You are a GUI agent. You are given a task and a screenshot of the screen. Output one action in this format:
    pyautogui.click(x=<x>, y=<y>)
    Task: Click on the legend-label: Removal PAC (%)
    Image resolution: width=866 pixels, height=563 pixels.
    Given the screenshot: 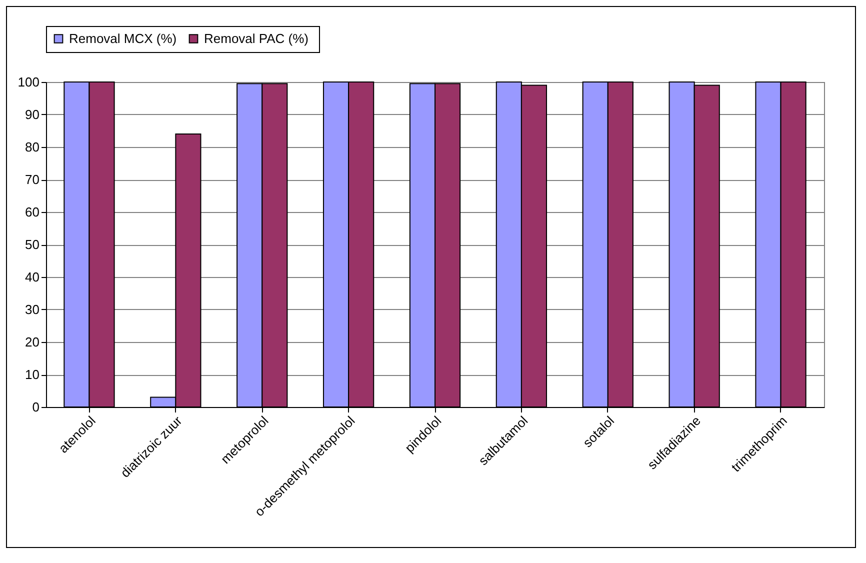 What is the action you would take?
    pyautogui.click(x=256, y=38)
    